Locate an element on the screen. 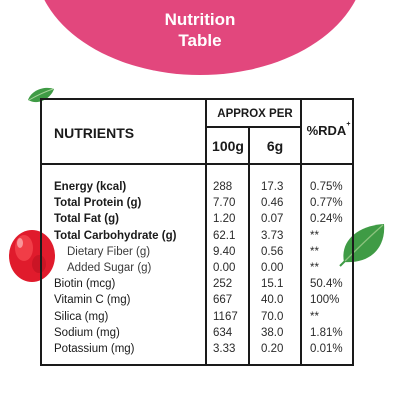 This screenshot has height=400, width=400. value-6g: 0.56 is located at coordinates (272, 251).